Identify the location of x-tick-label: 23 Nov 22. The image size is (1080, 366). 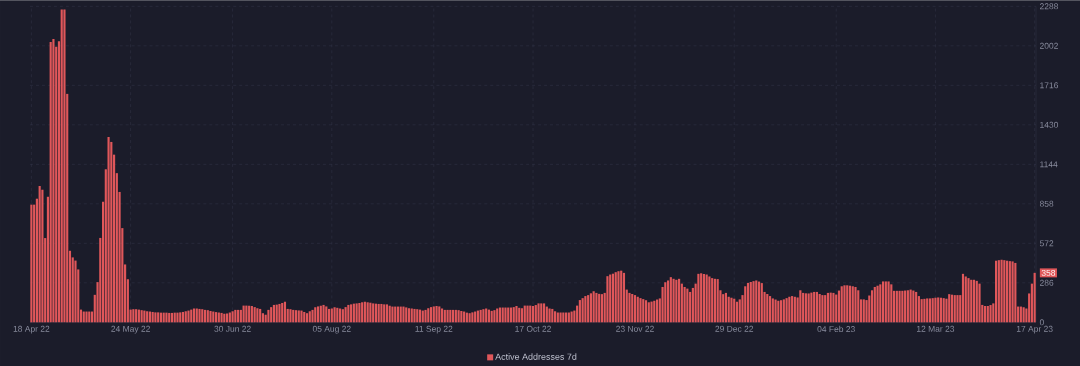
(635, 328).